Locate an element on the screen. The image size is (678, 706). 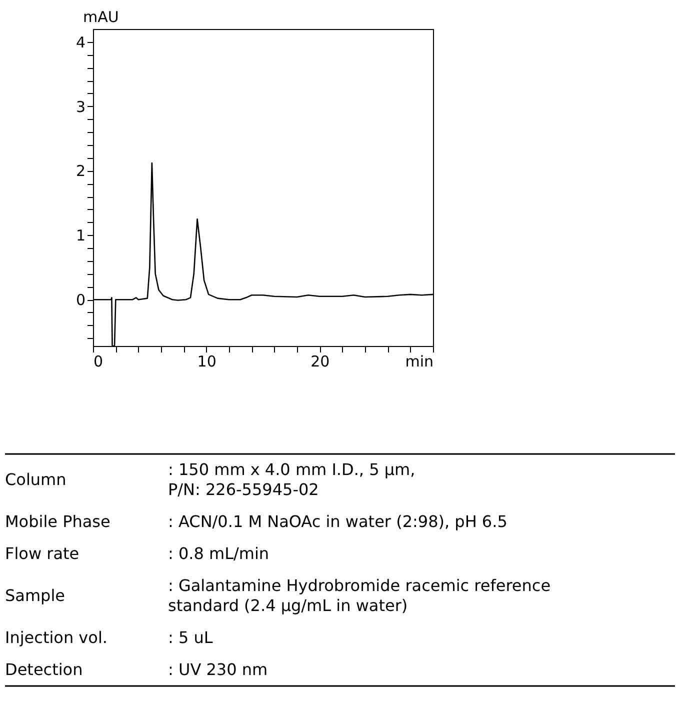
y-axis-title: mAU is located at coordinates (101, 17).